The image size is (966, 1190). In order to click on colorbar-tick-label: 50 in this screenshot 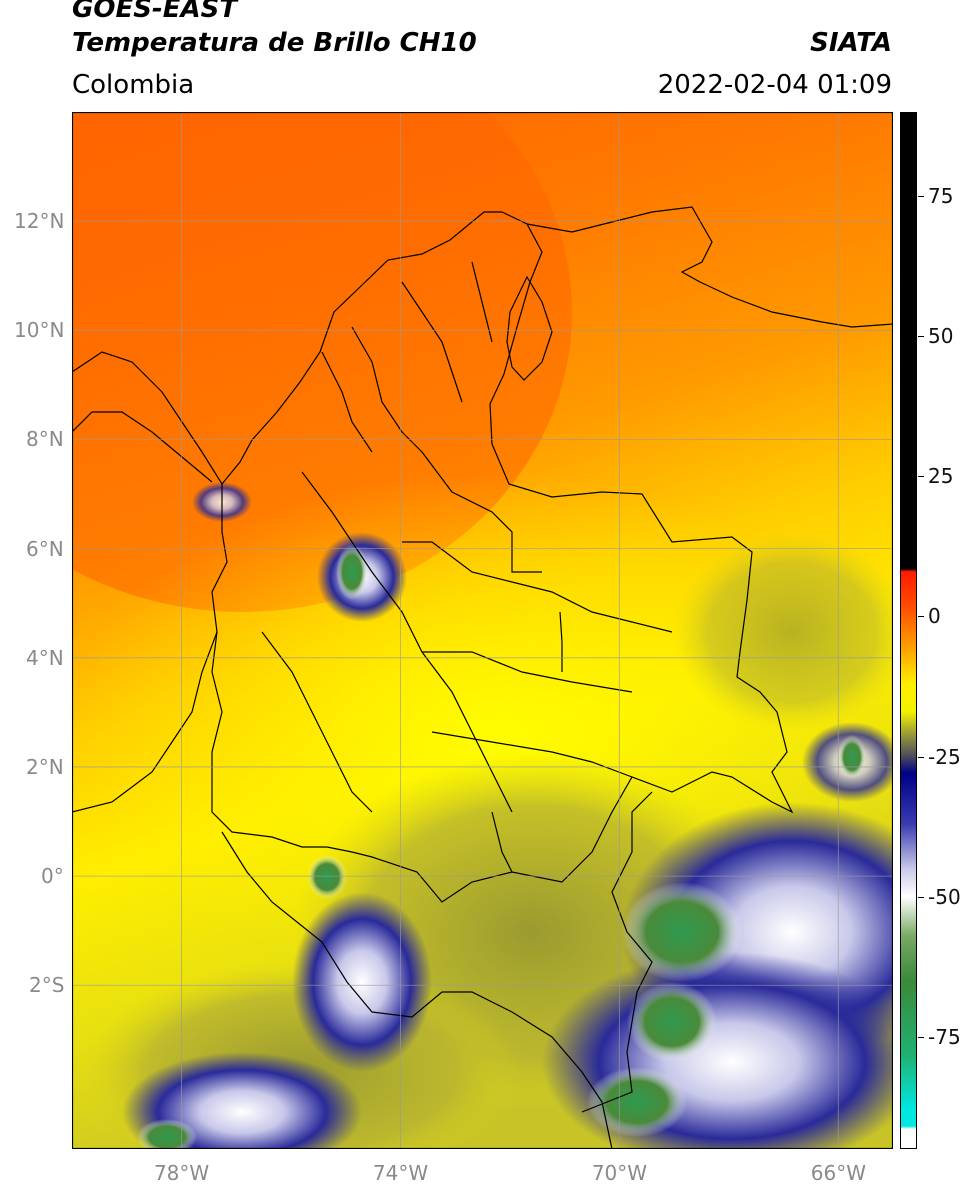, I will do `click(941, 336)`.